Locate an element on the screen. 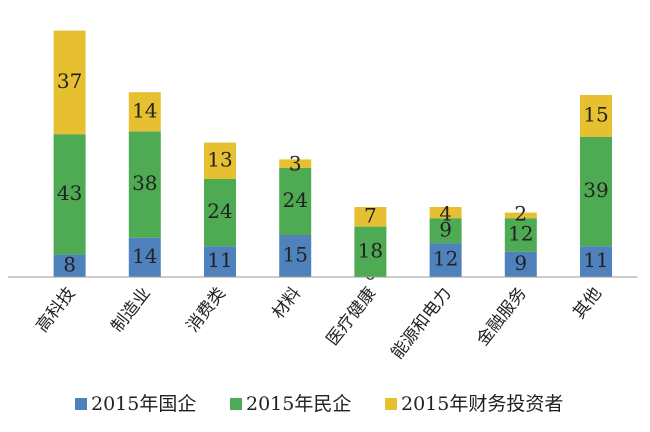  value-label-1-3: 24 is located at coordinates (294, 200).